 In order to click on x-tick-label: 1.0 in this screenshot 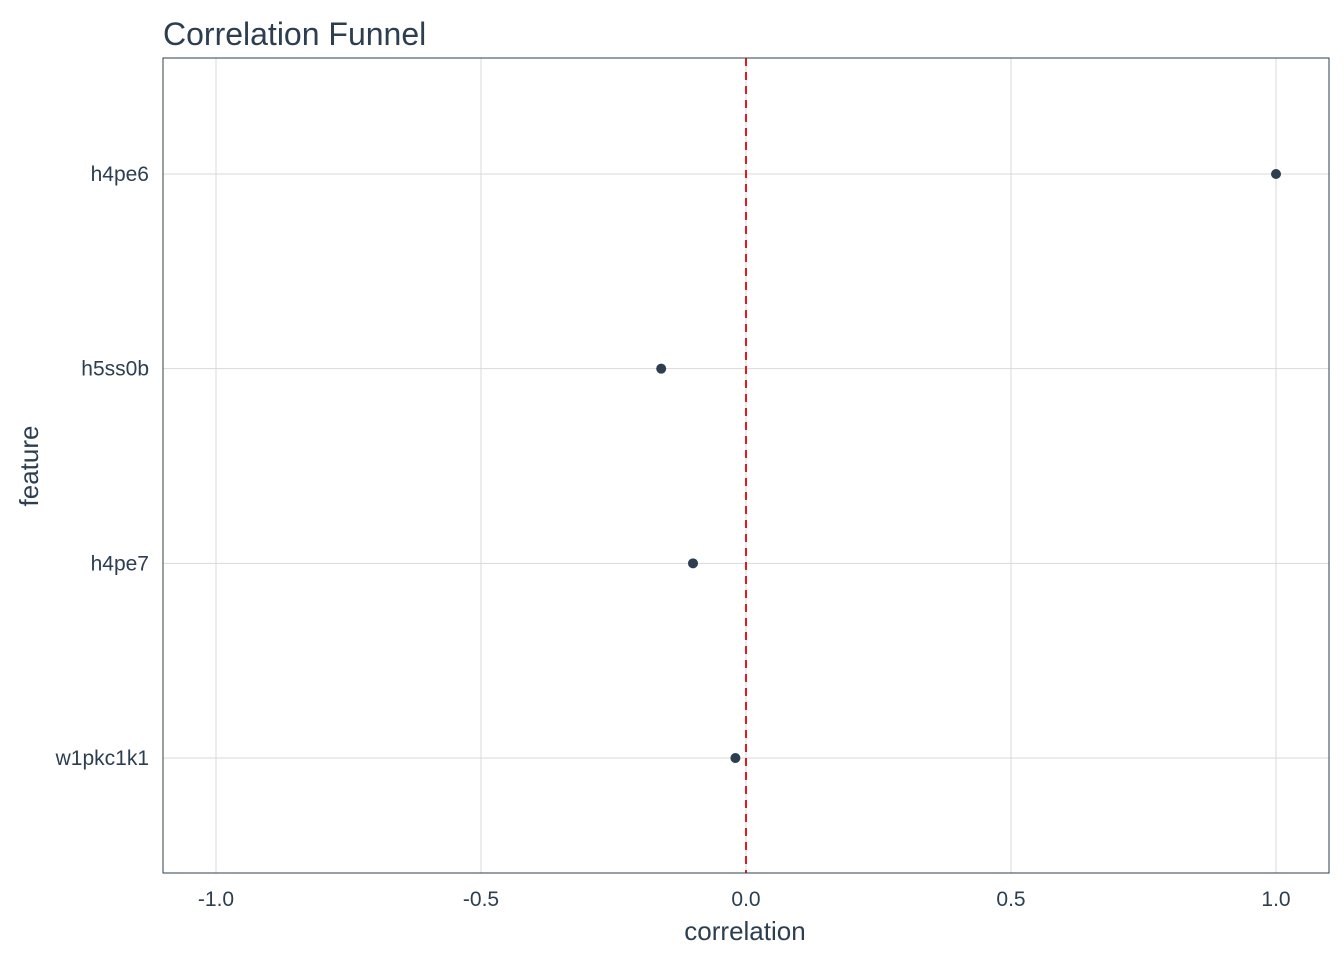, I will do `click(1275, 899)`.